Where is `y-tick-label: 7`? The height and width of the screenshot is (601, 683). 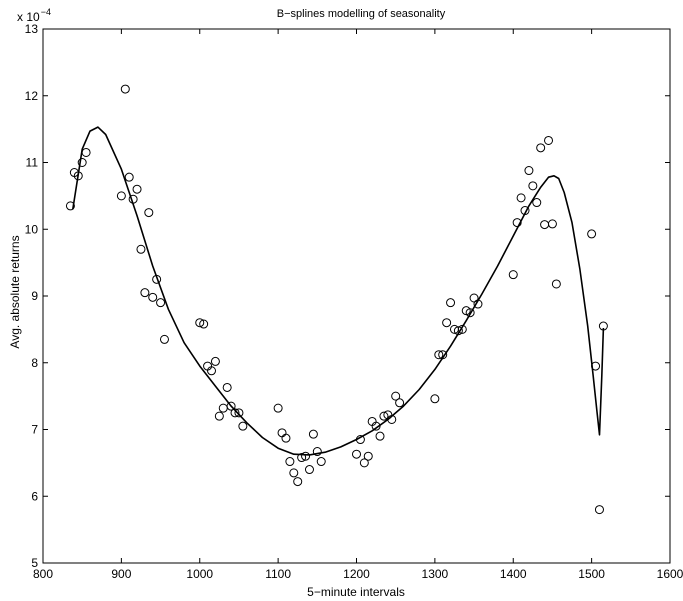 y-tick-label: 7 is located at coordinates (34, 430).